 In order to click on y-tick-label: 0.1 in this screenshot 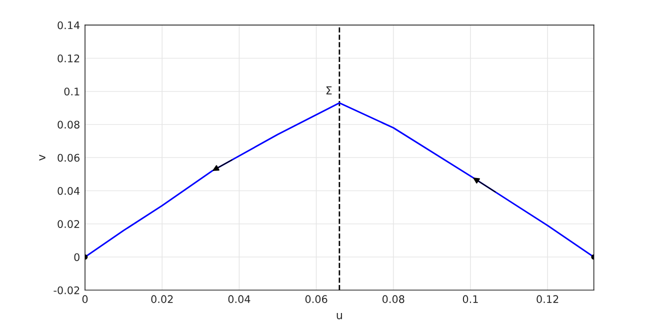, I will do `click(72, 92)`.